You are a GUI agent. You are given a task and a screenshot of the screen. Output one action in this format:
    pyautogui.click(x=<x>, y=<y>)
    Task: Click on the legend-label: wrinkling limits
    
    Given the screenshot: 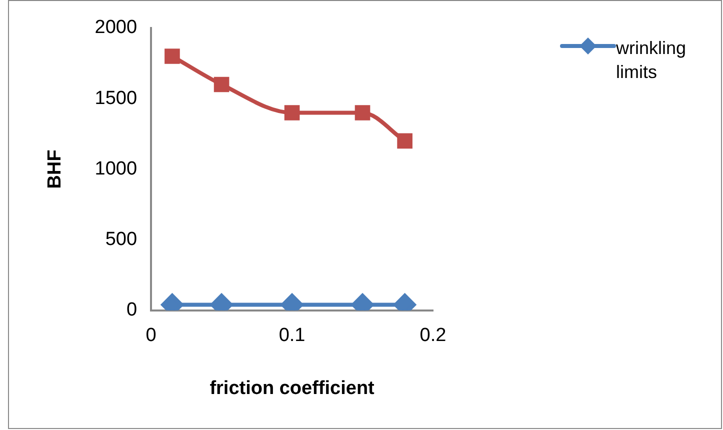 What is the action you would take?
    pyautogui.click(x=652, y=60)
    